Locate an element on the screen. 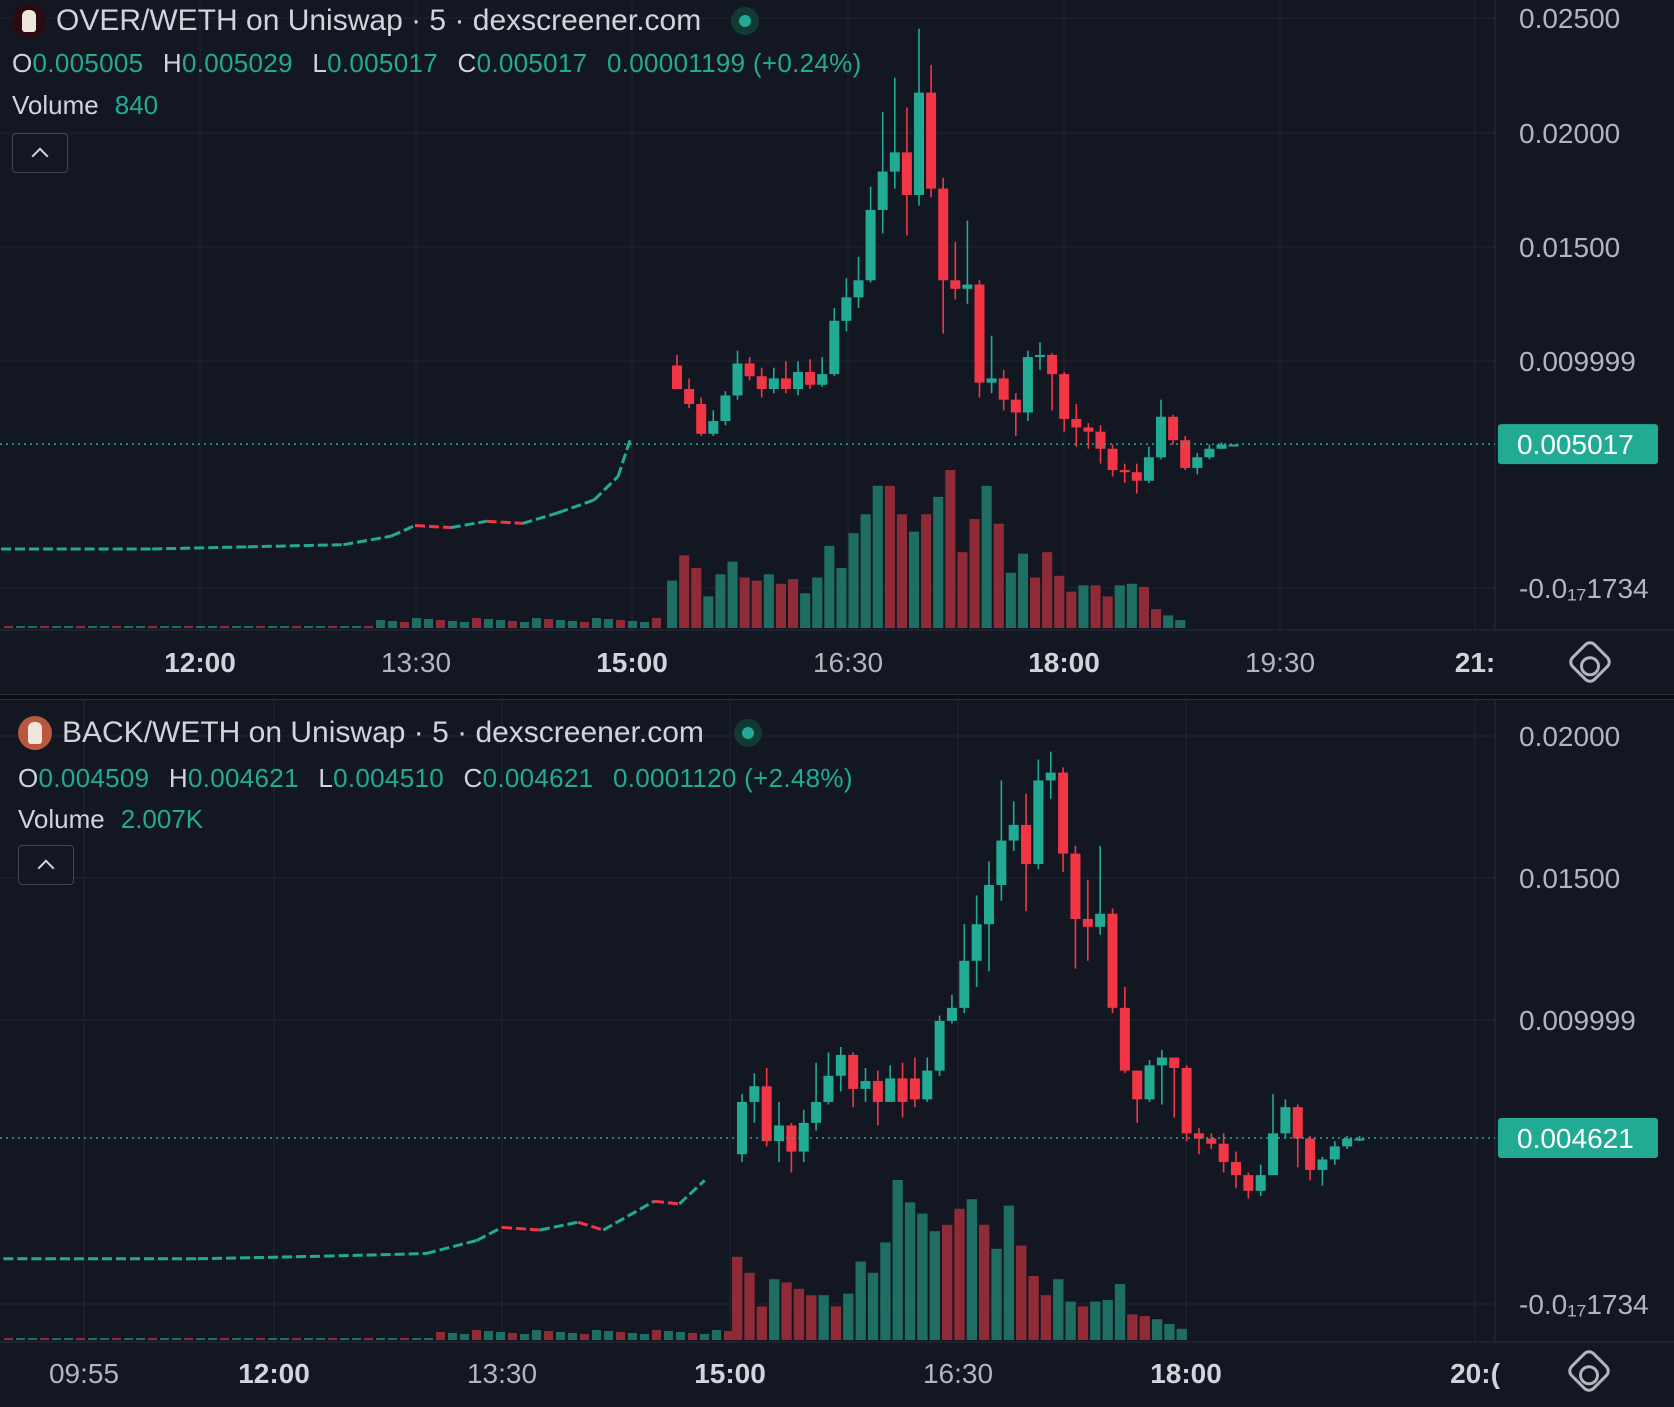 This screenshot has height=1407, width=1674. x-tick-label: 12:00 is located at coordinates (200, 662).